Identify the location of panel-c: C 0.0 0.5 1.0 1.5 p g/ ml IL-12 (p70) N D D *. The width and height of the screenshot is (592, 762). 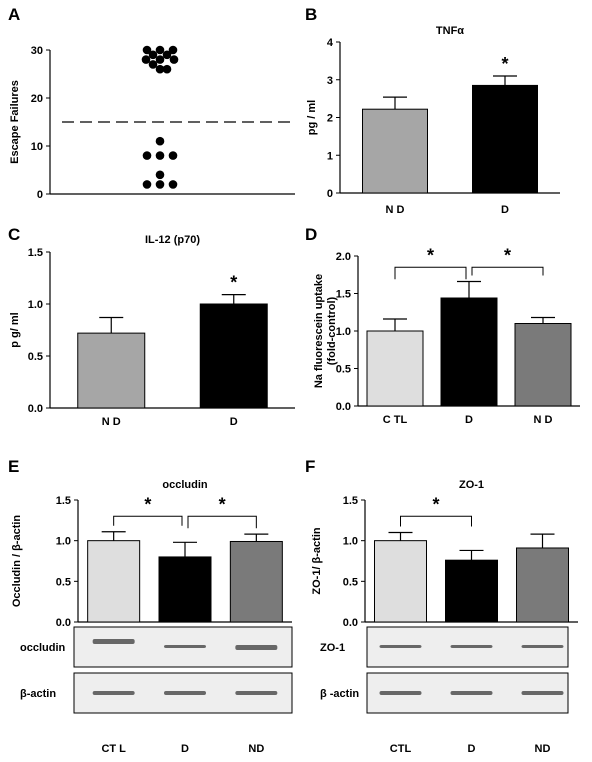
(151, 326).